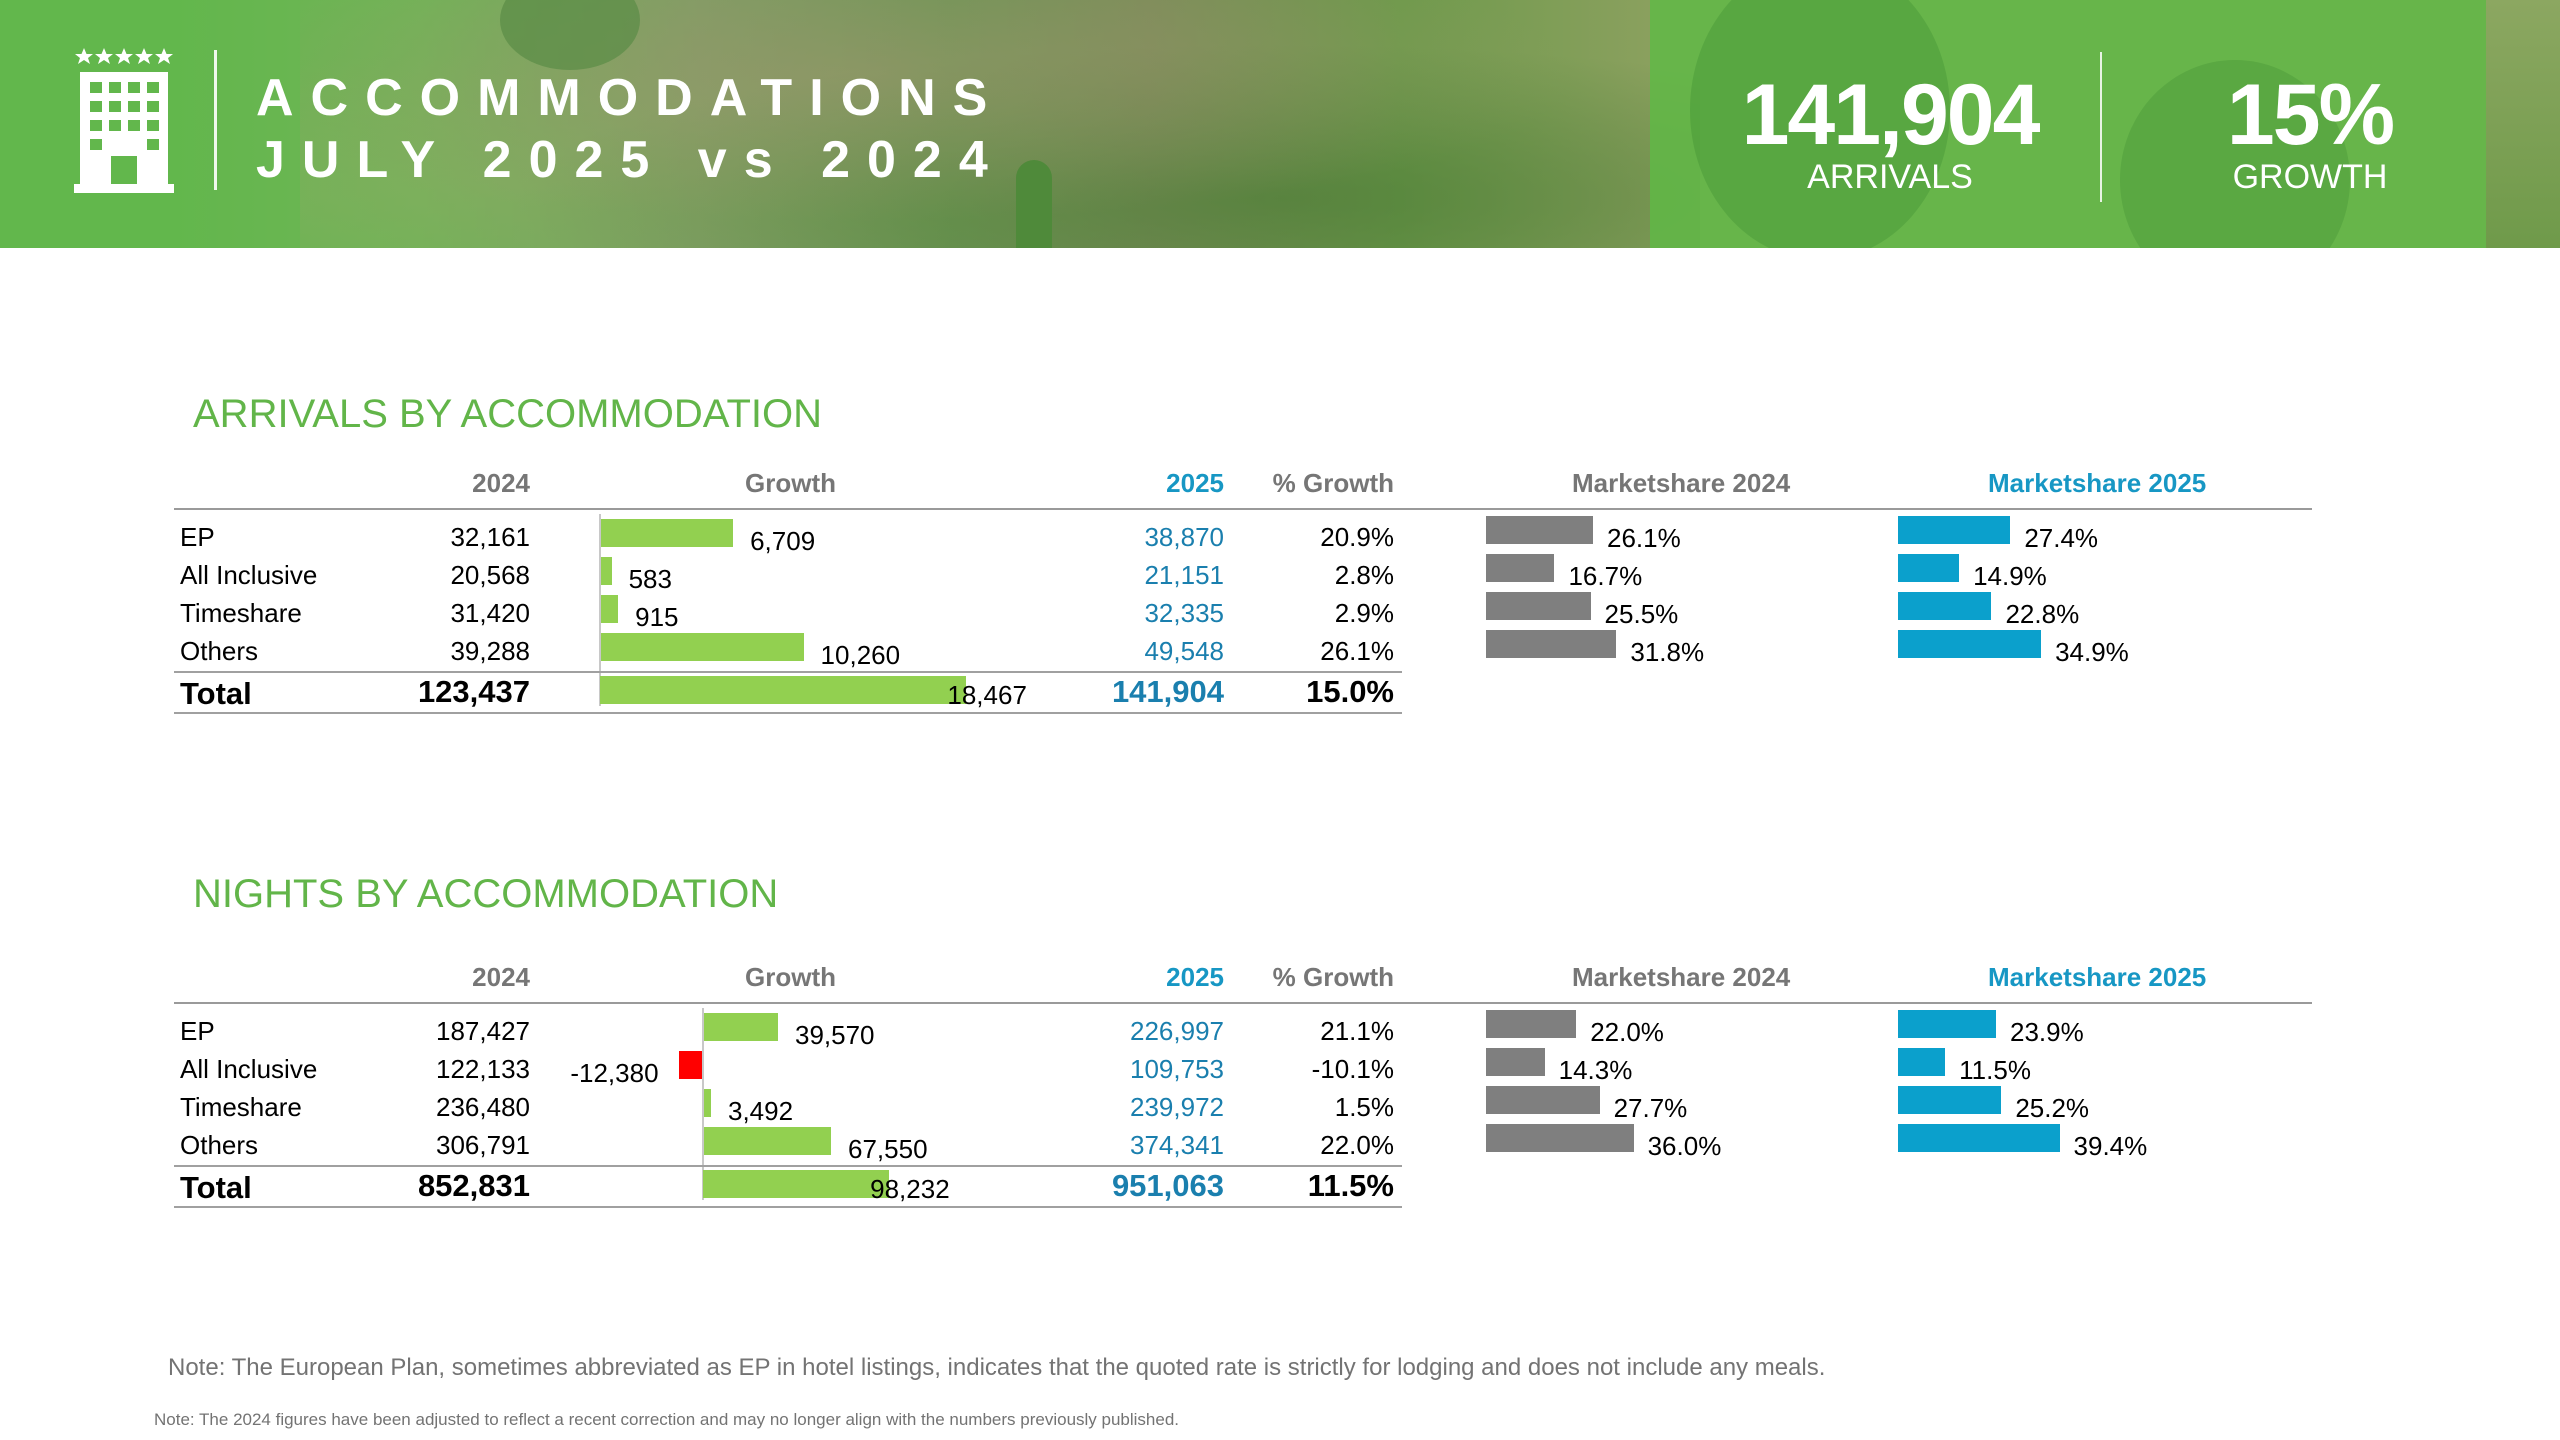  Describe the element at coordinates (1184, 537) in the screenshot. I see `cell-2025: 38,870` at that location.